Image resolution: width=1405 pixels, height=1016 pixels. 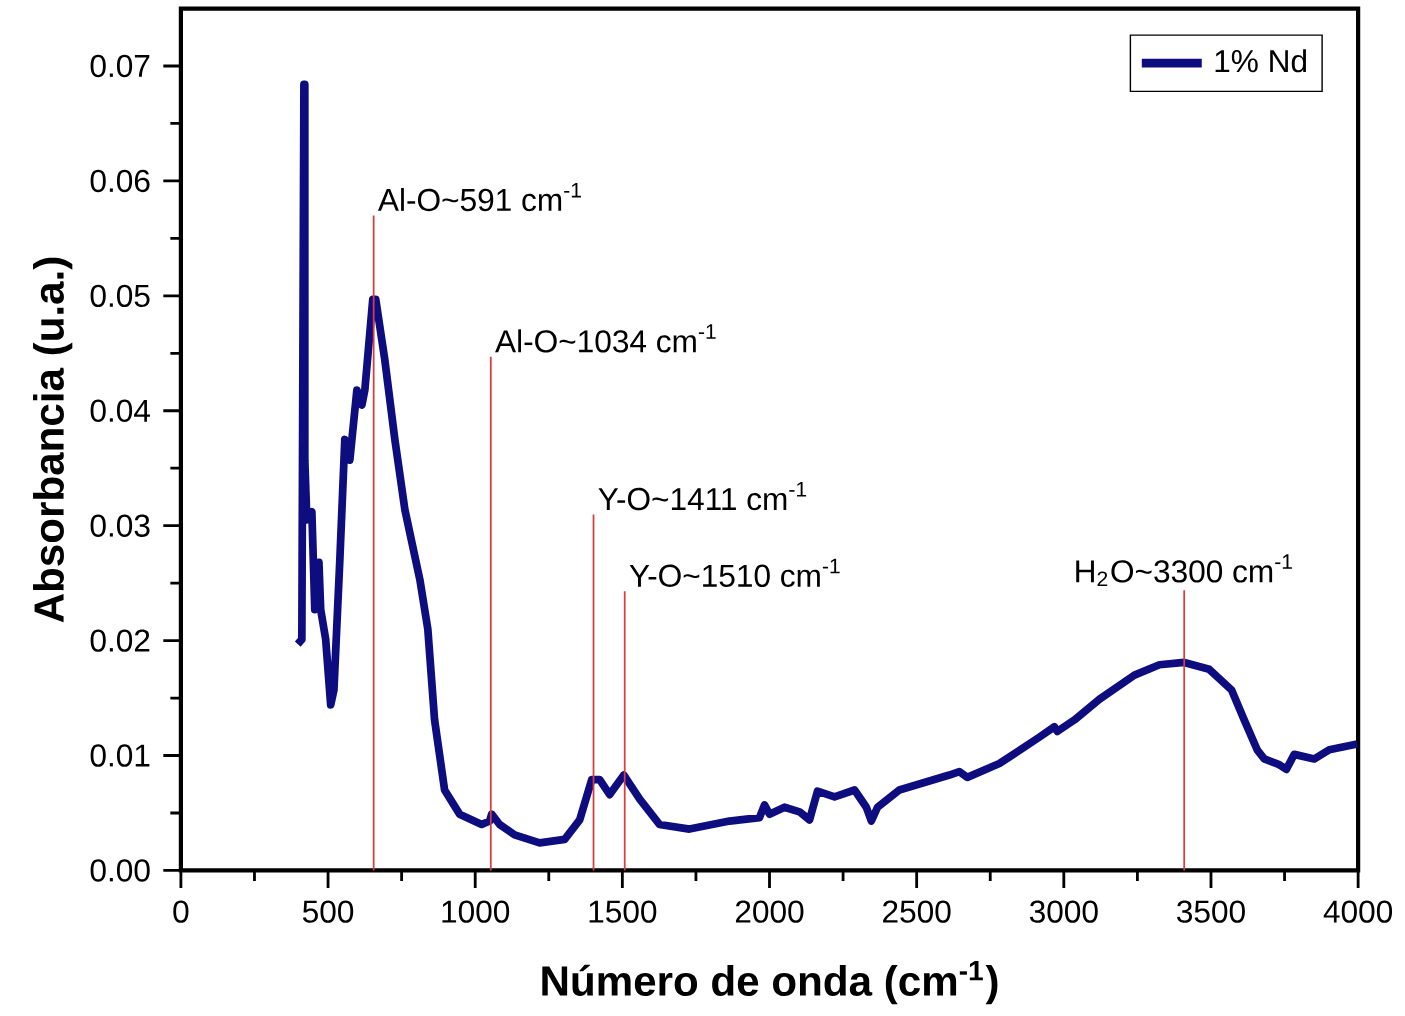 What do you see at coordinates (120, 755) in the screenshot?
I see `y-tick-label: 0.01` at bounding box center [120, 755].